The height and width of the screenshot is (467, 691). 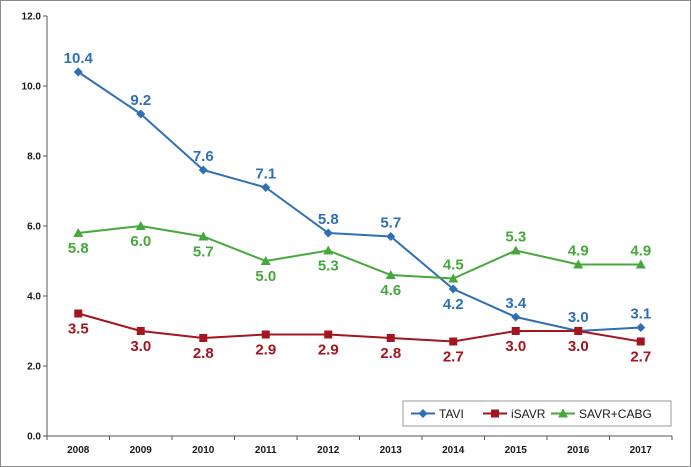 What do you see at coordinates (140, 241) in the screenshot?
I see `savr-cabg-data-label: 6.0` at bounding box center [140, 241].